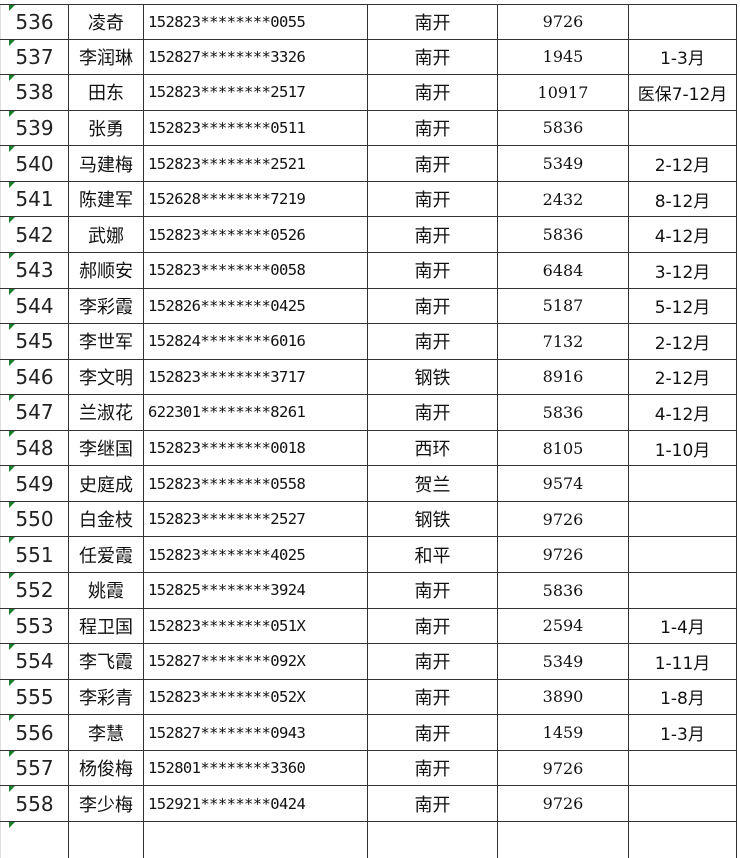 This screenshot has height=858, width=740. What do you see at coordinates (34, 448) in the screenshot?
I see `row-number-cell: 548` at bounding box center [34, 448].